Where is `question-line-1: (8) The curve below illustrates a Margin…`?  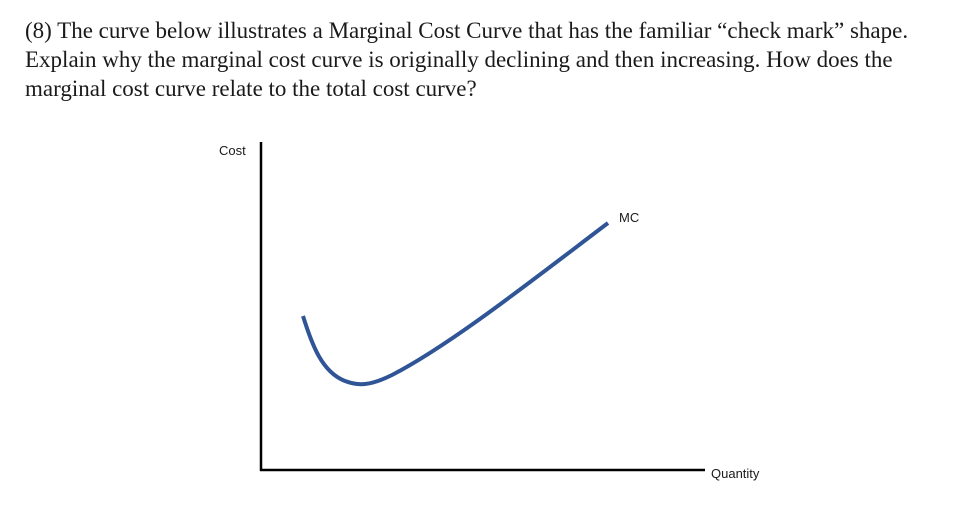
question-line-1: (8) The curve below illustrates a Margin… is located at coordinates (467, 30).